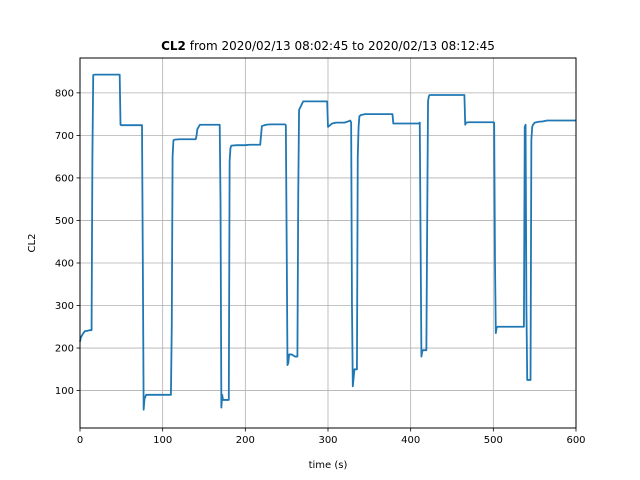 The height and width of the screenshot is (480, 640). Describe the element at coordinates (64, 178) in the screenshot. I see `y-tick-label: 600` at that location.